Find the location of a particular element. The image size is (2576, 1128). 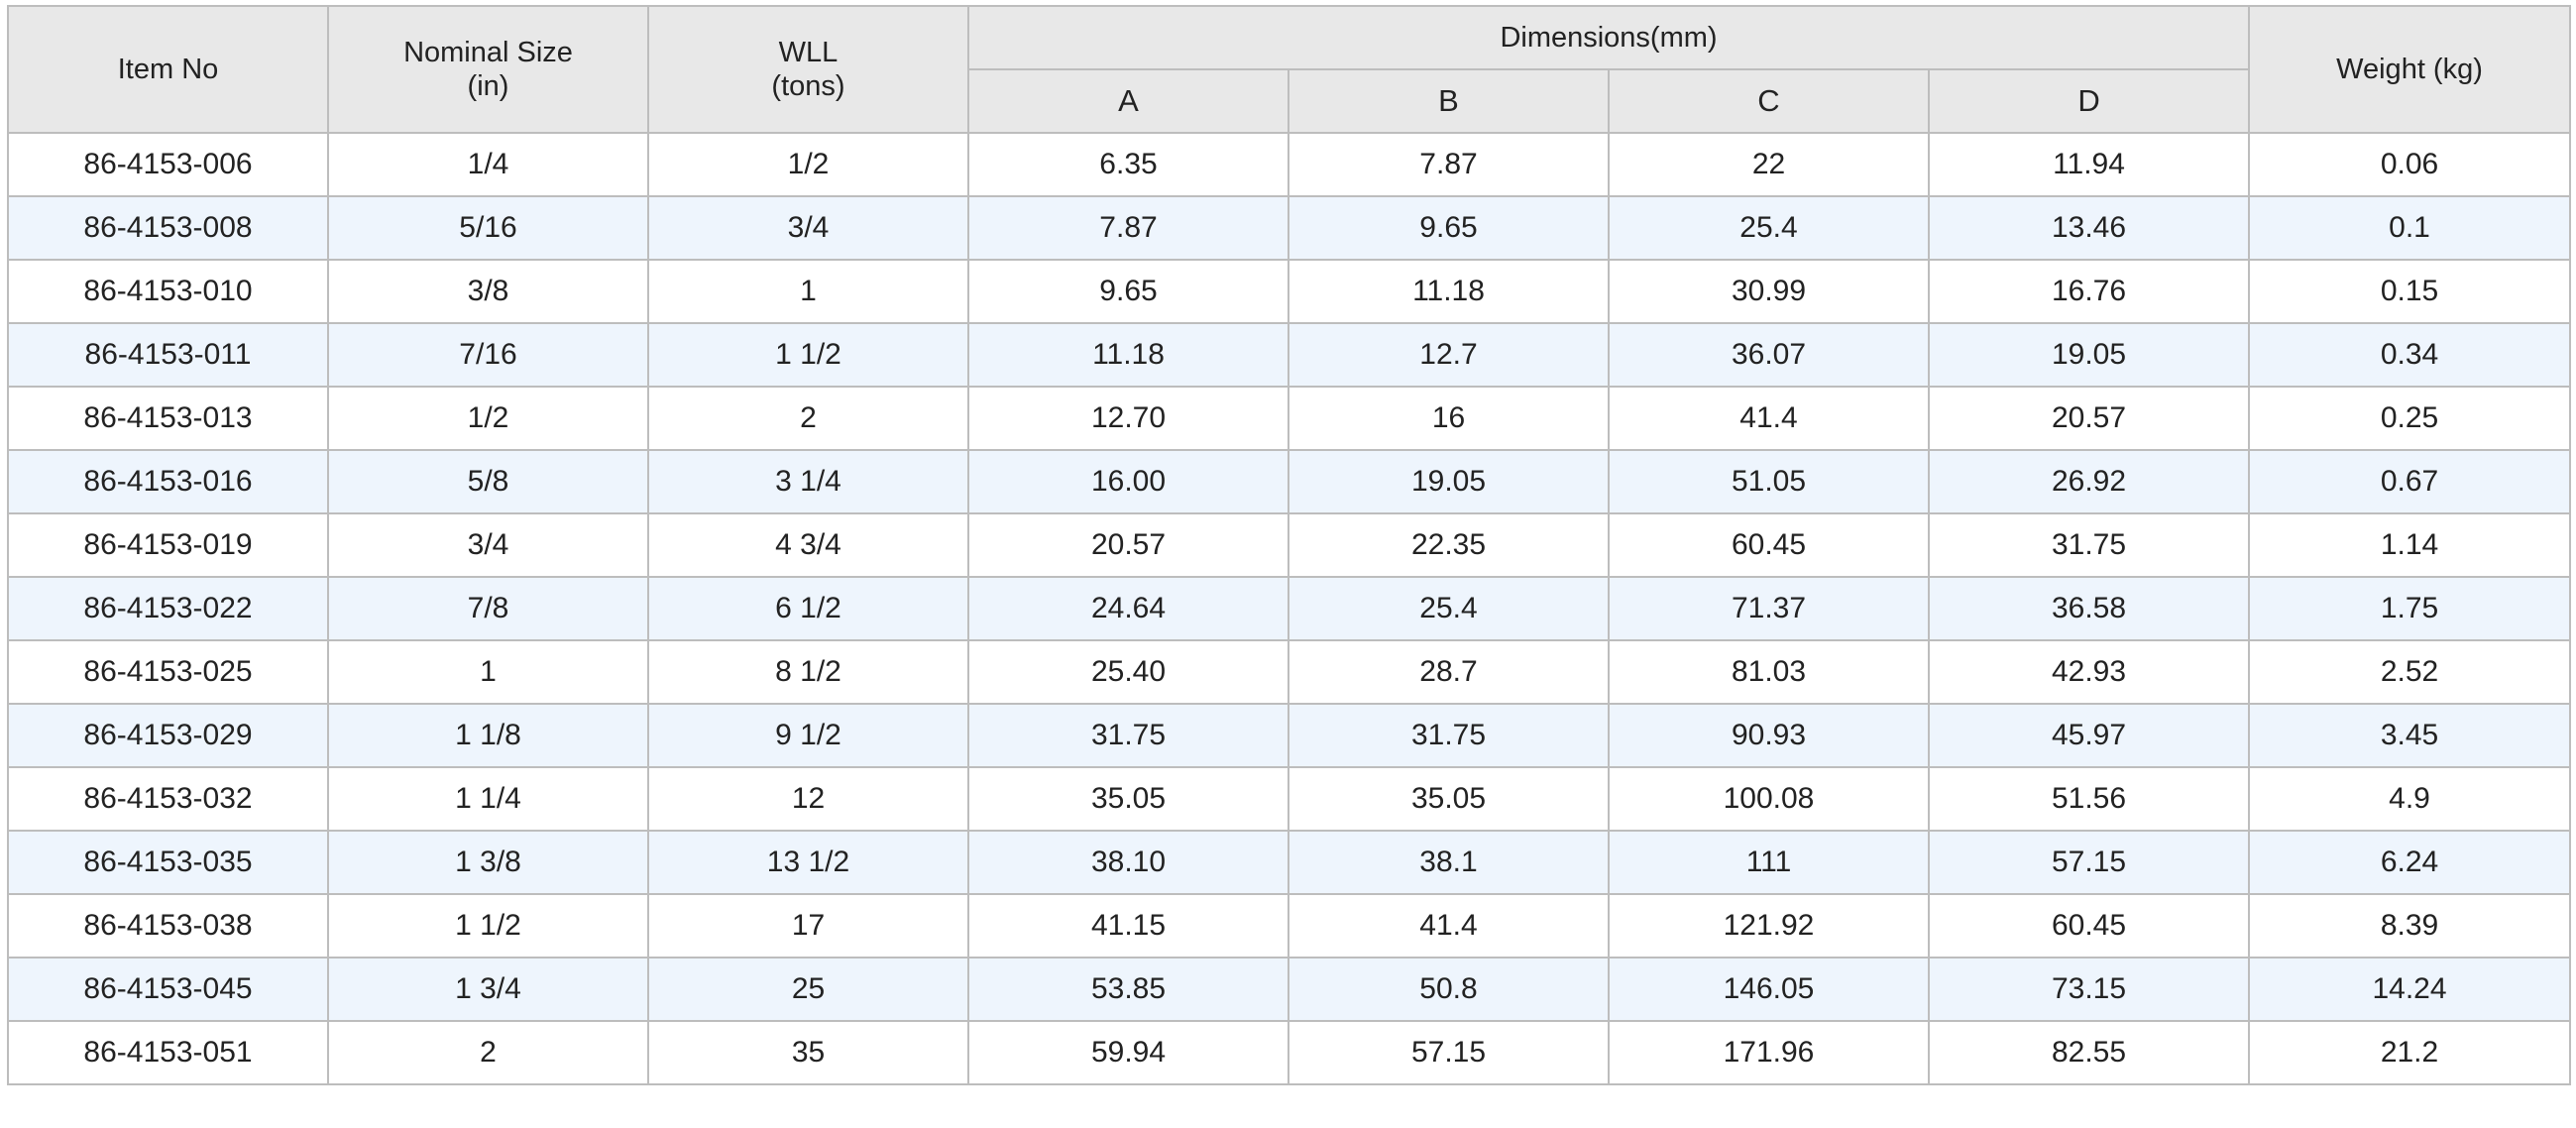

cell-dim-a: 38.10 is located at coordinates (1128, 863).